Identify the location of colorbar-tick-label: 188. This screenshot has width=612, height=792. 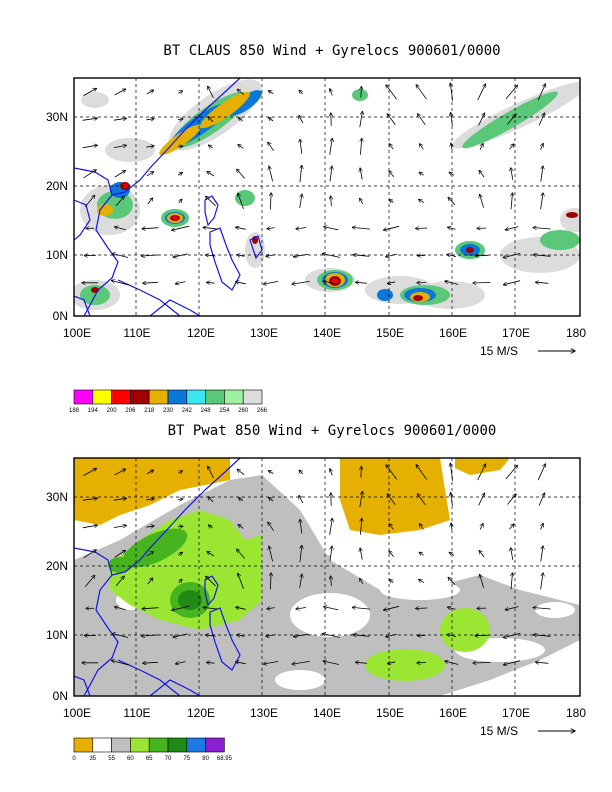
(74, 411).